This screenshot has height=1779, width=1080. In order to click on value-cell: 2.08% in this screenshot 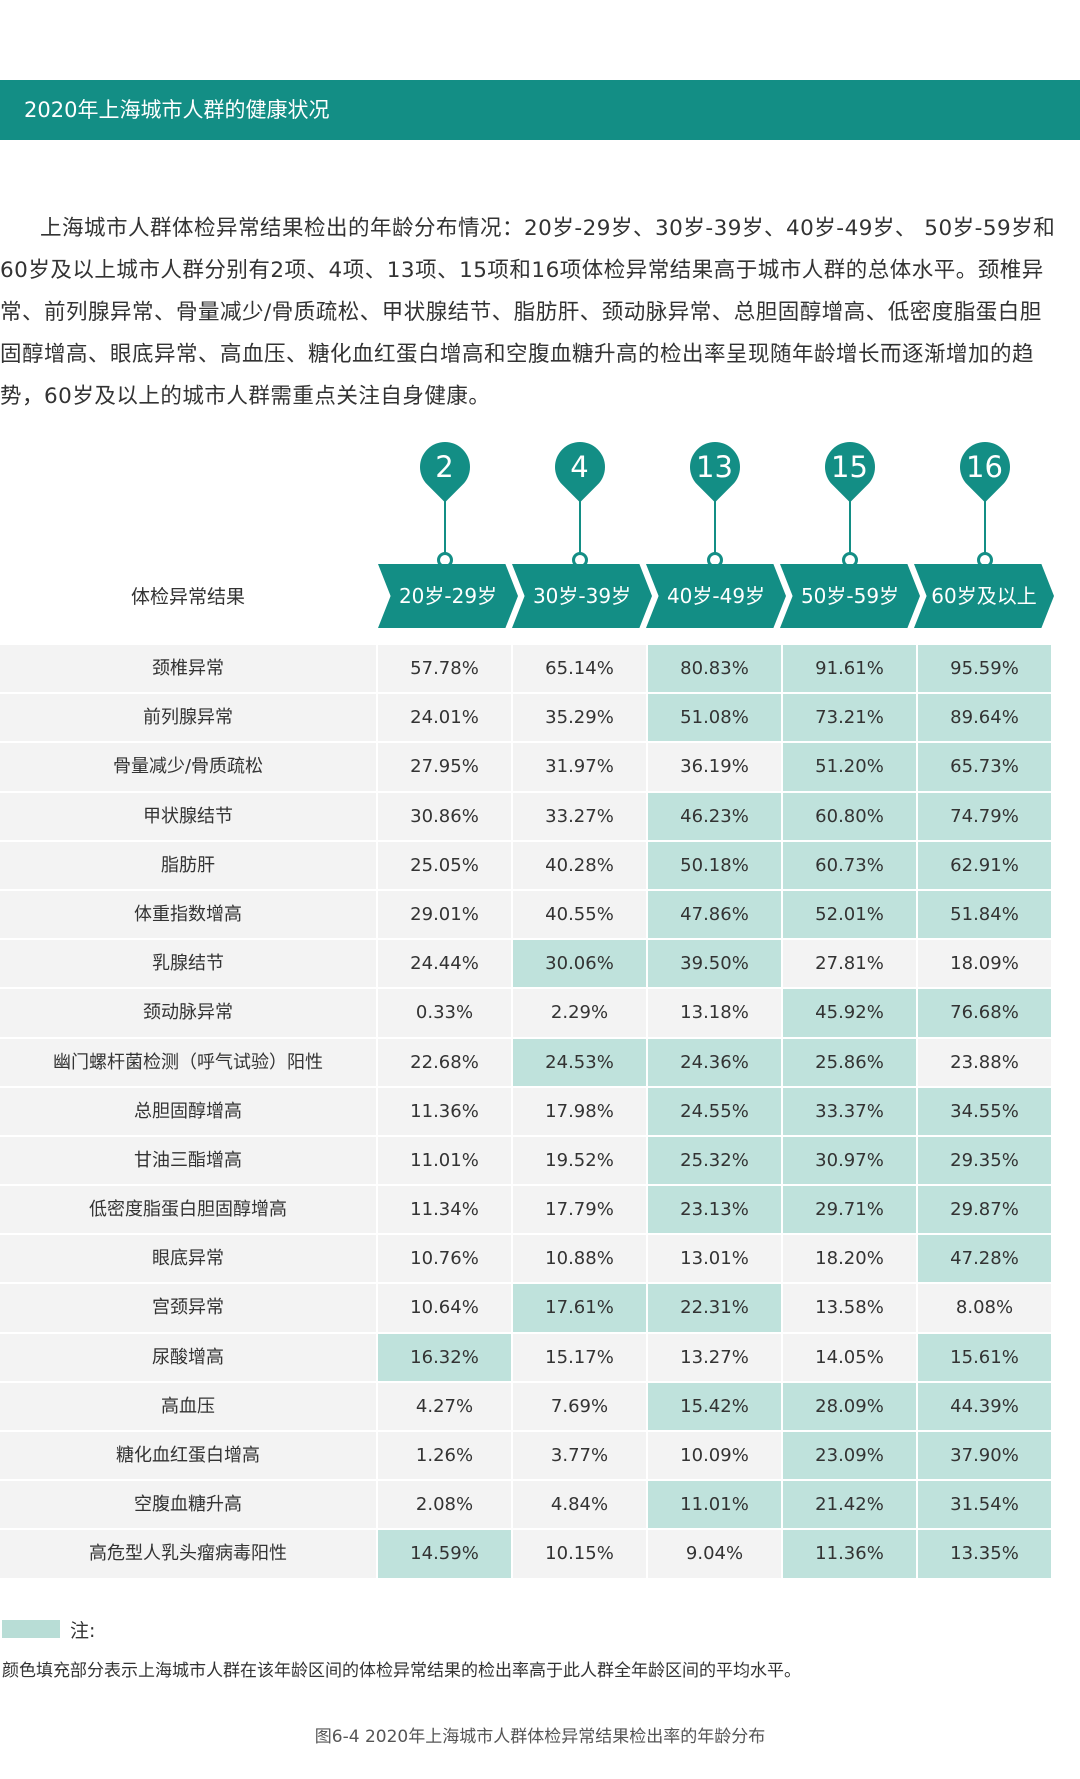, I will do `click(444, 1505)`.